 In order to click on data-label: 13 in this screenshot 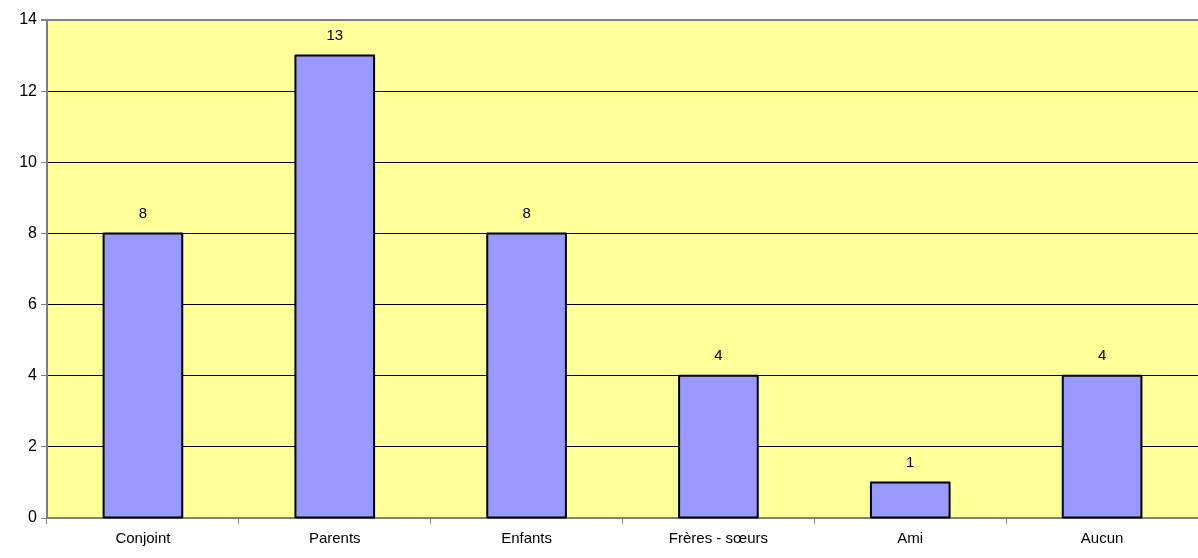, I will do `click(335, 35)`.